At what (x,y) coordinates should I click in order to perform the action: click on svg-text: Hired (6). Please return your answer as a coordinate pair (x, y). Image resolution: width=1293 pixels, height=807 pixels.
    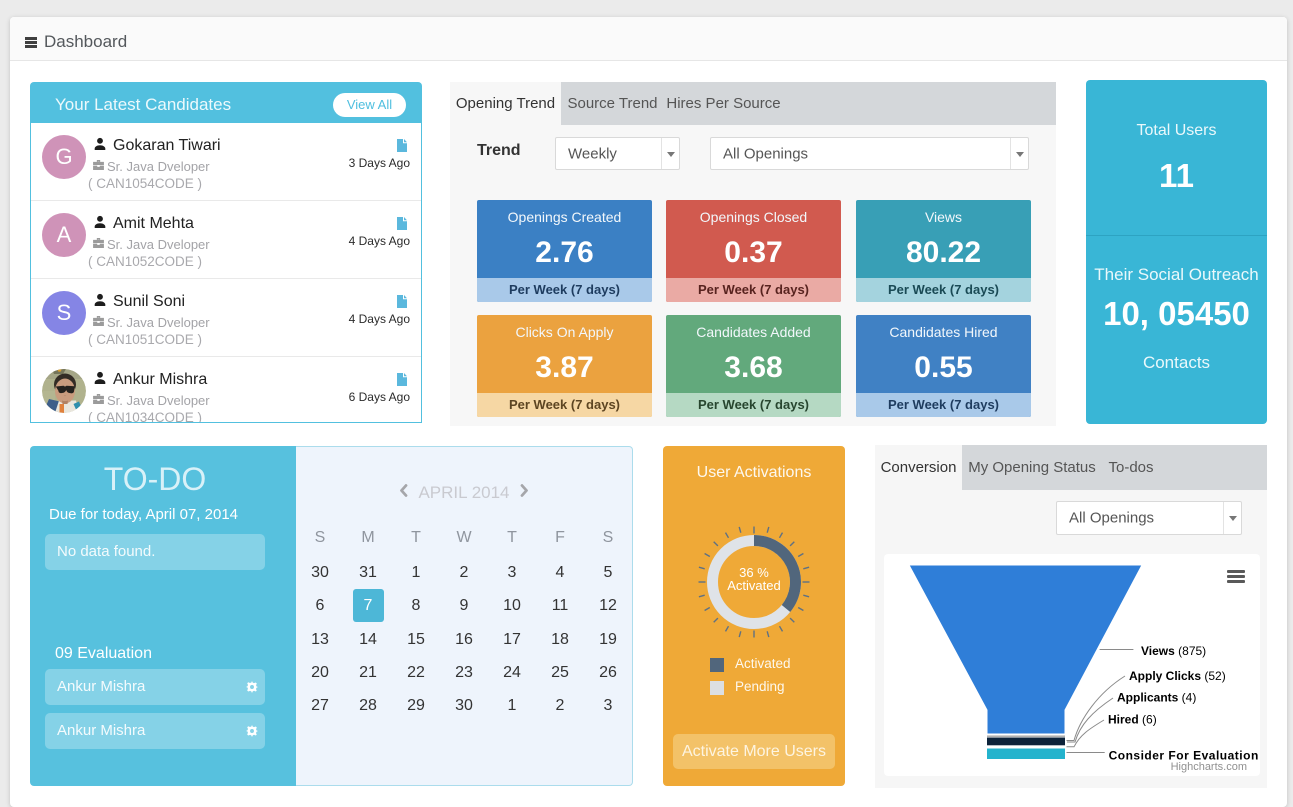
    Looking at the image, I should click on (1132, 720).